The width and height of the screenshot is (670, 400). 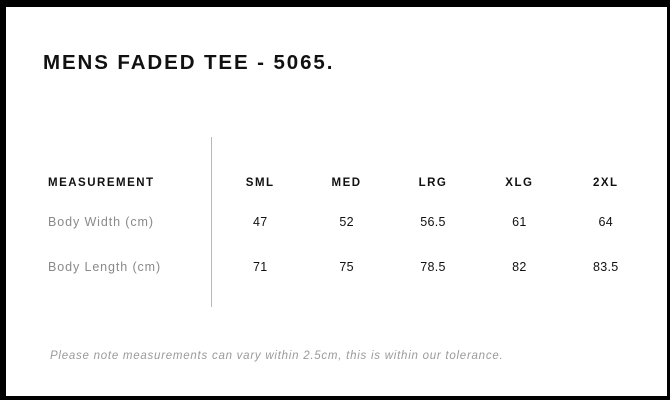 What do you see at coordinates (260, 266) in the screenshot?
I see `cell-body-length-sml: 71` at bounding box center [260, 266].